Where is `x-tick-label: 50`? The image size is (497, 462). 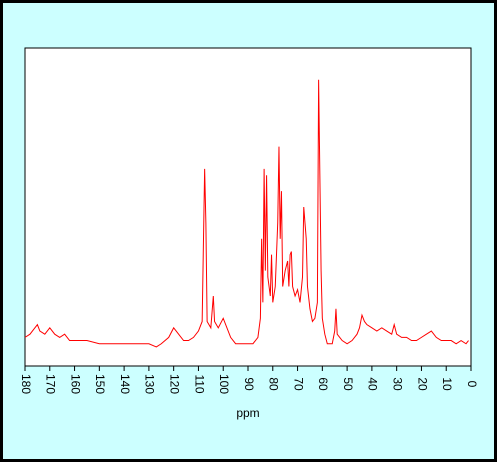 x-tick-label: 50 is located at coordinates (348, 384).